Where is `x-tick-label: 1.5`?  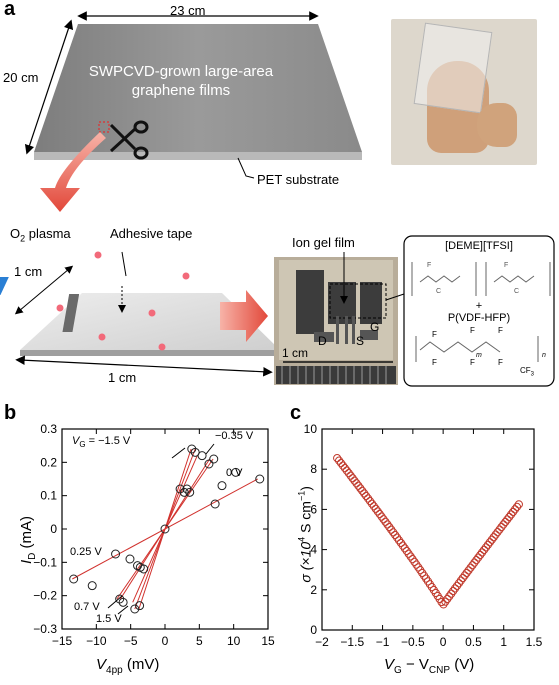 x-tick-label: 1.5 is located at coordinates (534, 642).